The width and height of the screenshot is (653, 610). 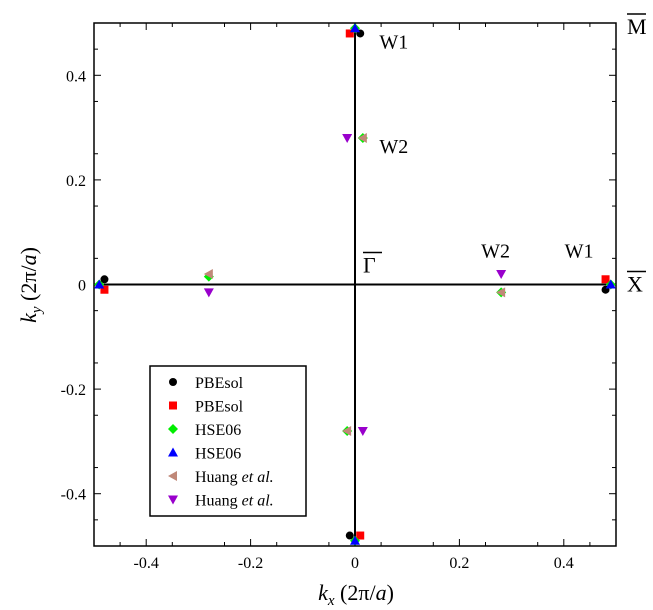 What do you see at coordinates (635, 284) in the screenshot?
I see `x-point-label: X` at bounding box center [635, 284].